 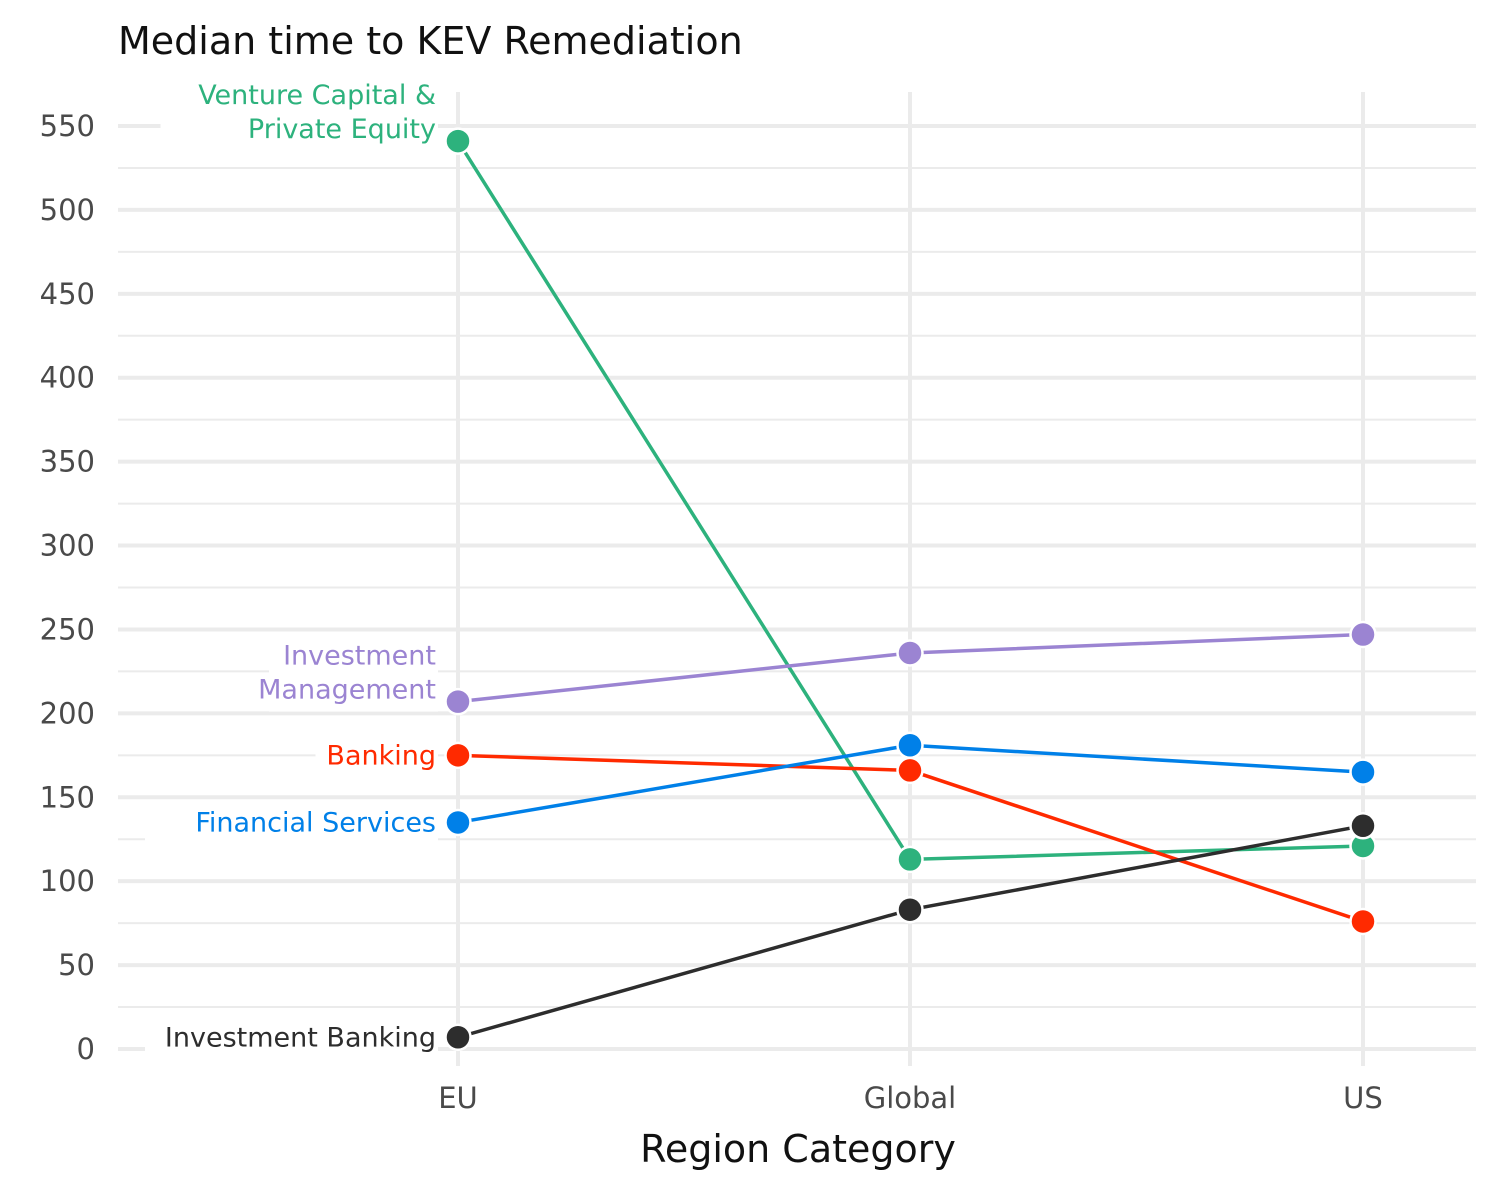 I want to click on y-tick-label: 550, so click(x=67, y=126).